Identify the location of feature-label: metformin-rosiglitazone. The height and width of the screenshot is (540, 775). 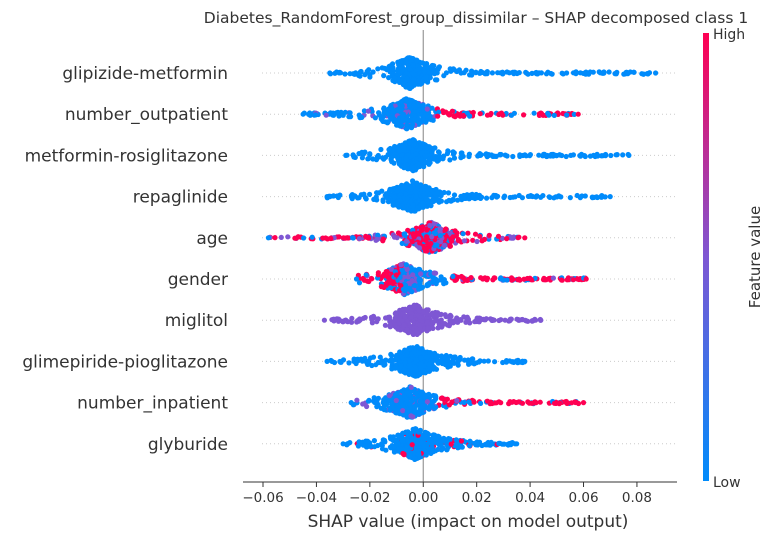
(126, 156).